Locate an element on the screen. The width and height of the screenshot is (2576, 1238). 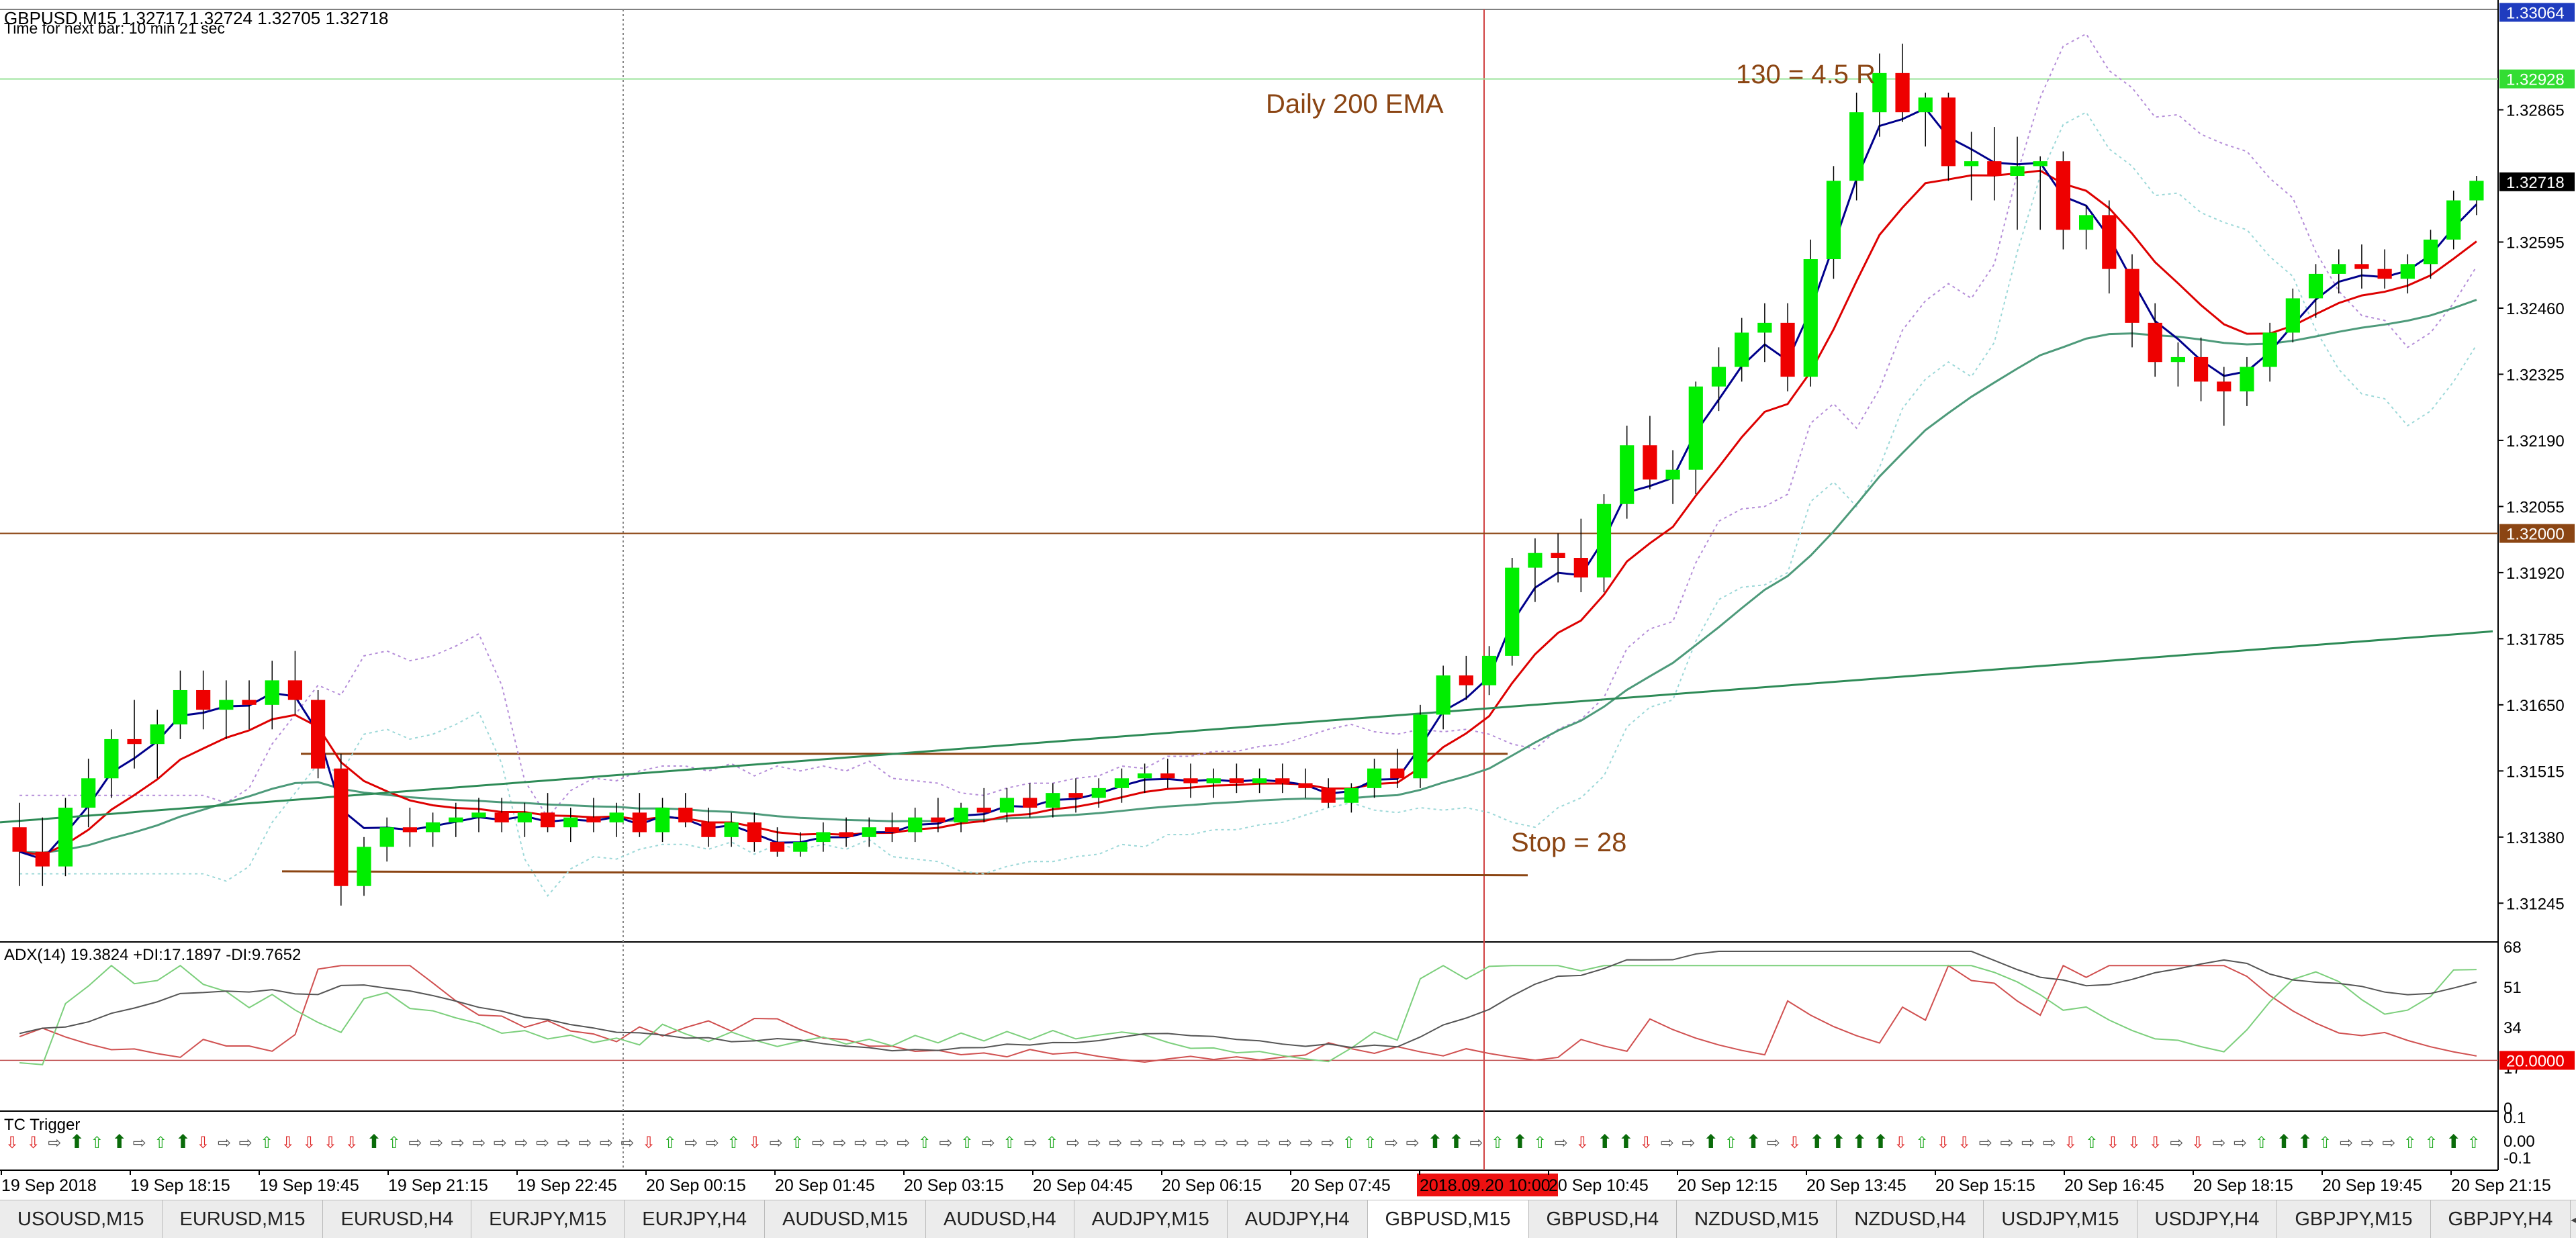
chart-tab-audusd-h4: AUDUSD,H4 is located at coordinates (1000, 1219).